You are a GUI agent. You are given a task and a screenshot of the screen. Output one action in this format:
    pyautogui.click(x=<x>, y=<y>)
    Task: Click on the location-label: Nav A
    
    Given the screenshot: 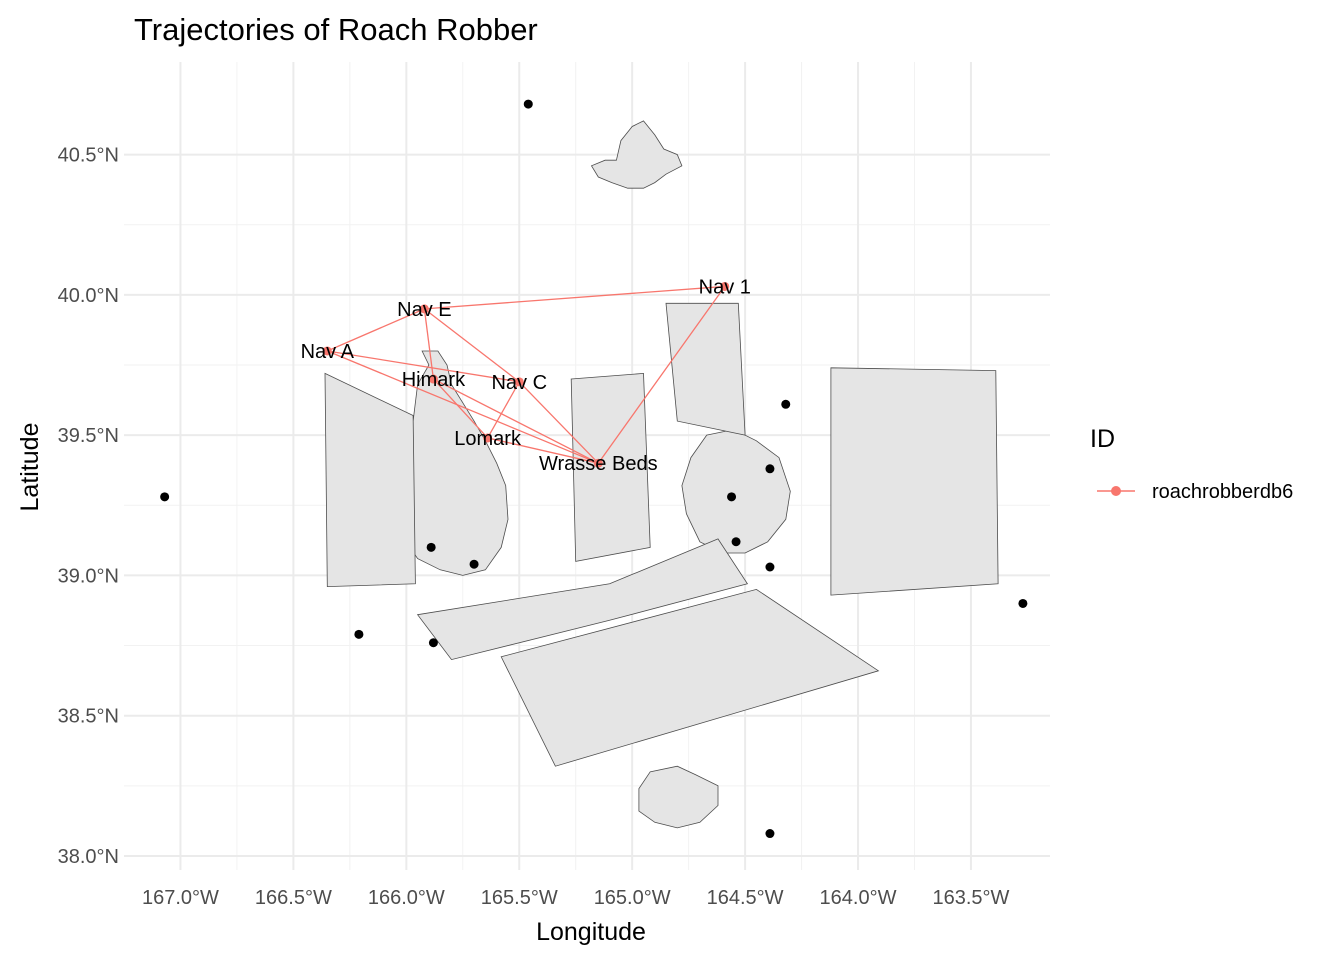 What is the action you would take?
    pyautogui.click(x=328, y=352)
    